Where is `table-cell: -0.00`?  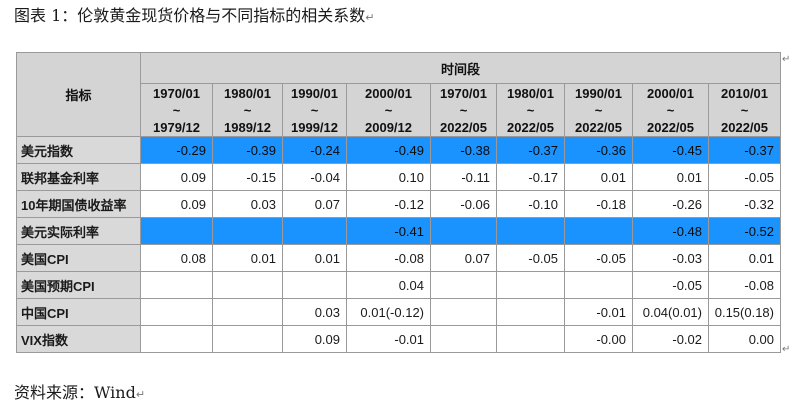
table-cell: -0.00 is located at coordinates (598, 339).